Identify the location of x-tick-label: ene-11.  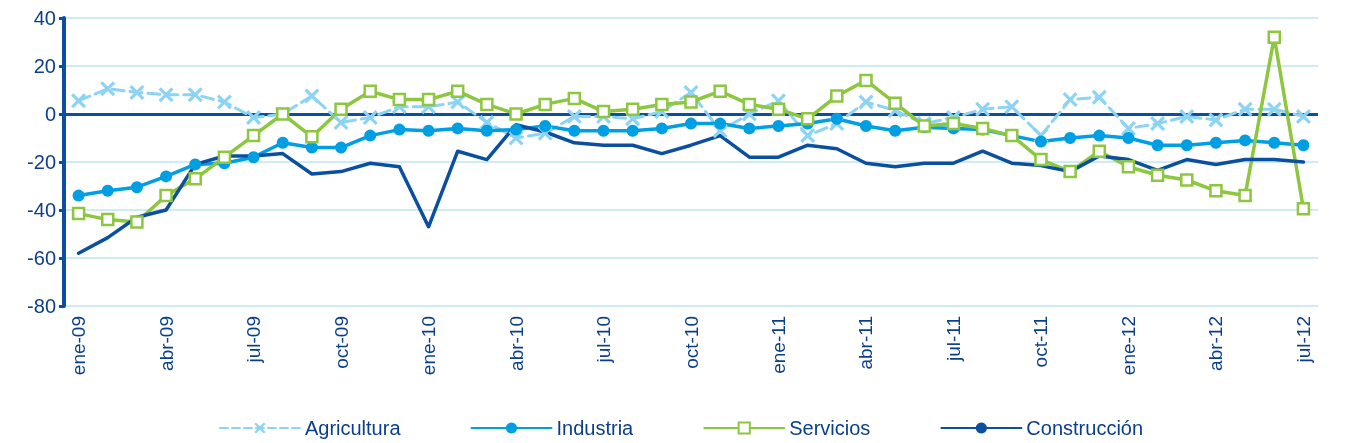
(778, 345).